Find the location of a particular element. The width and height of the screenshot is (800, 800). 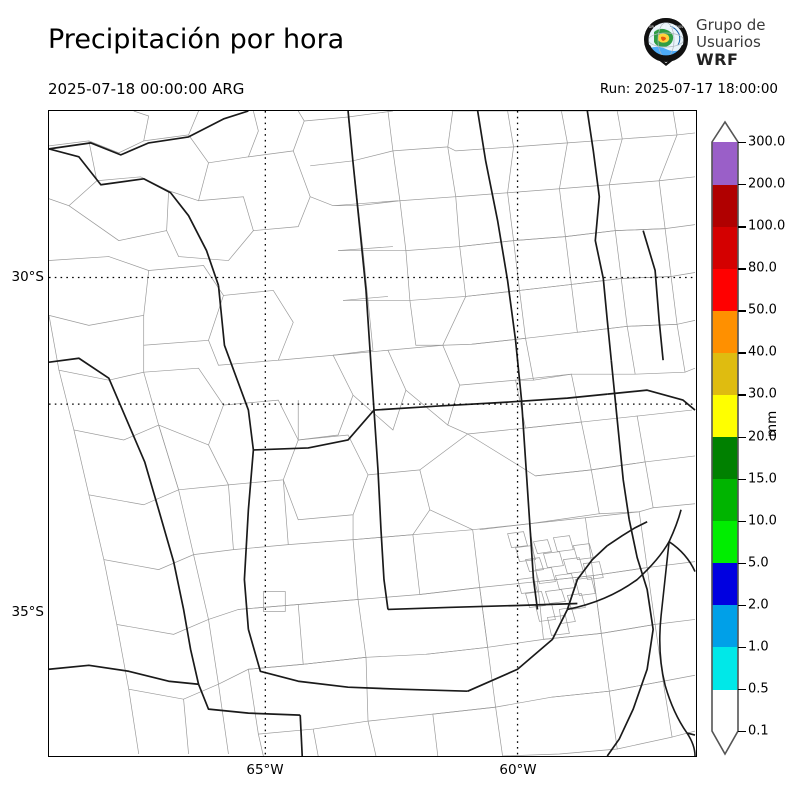

valid-time-label: 2025-07-18 00:00:00 ARG is located at coordinates (146, 89).